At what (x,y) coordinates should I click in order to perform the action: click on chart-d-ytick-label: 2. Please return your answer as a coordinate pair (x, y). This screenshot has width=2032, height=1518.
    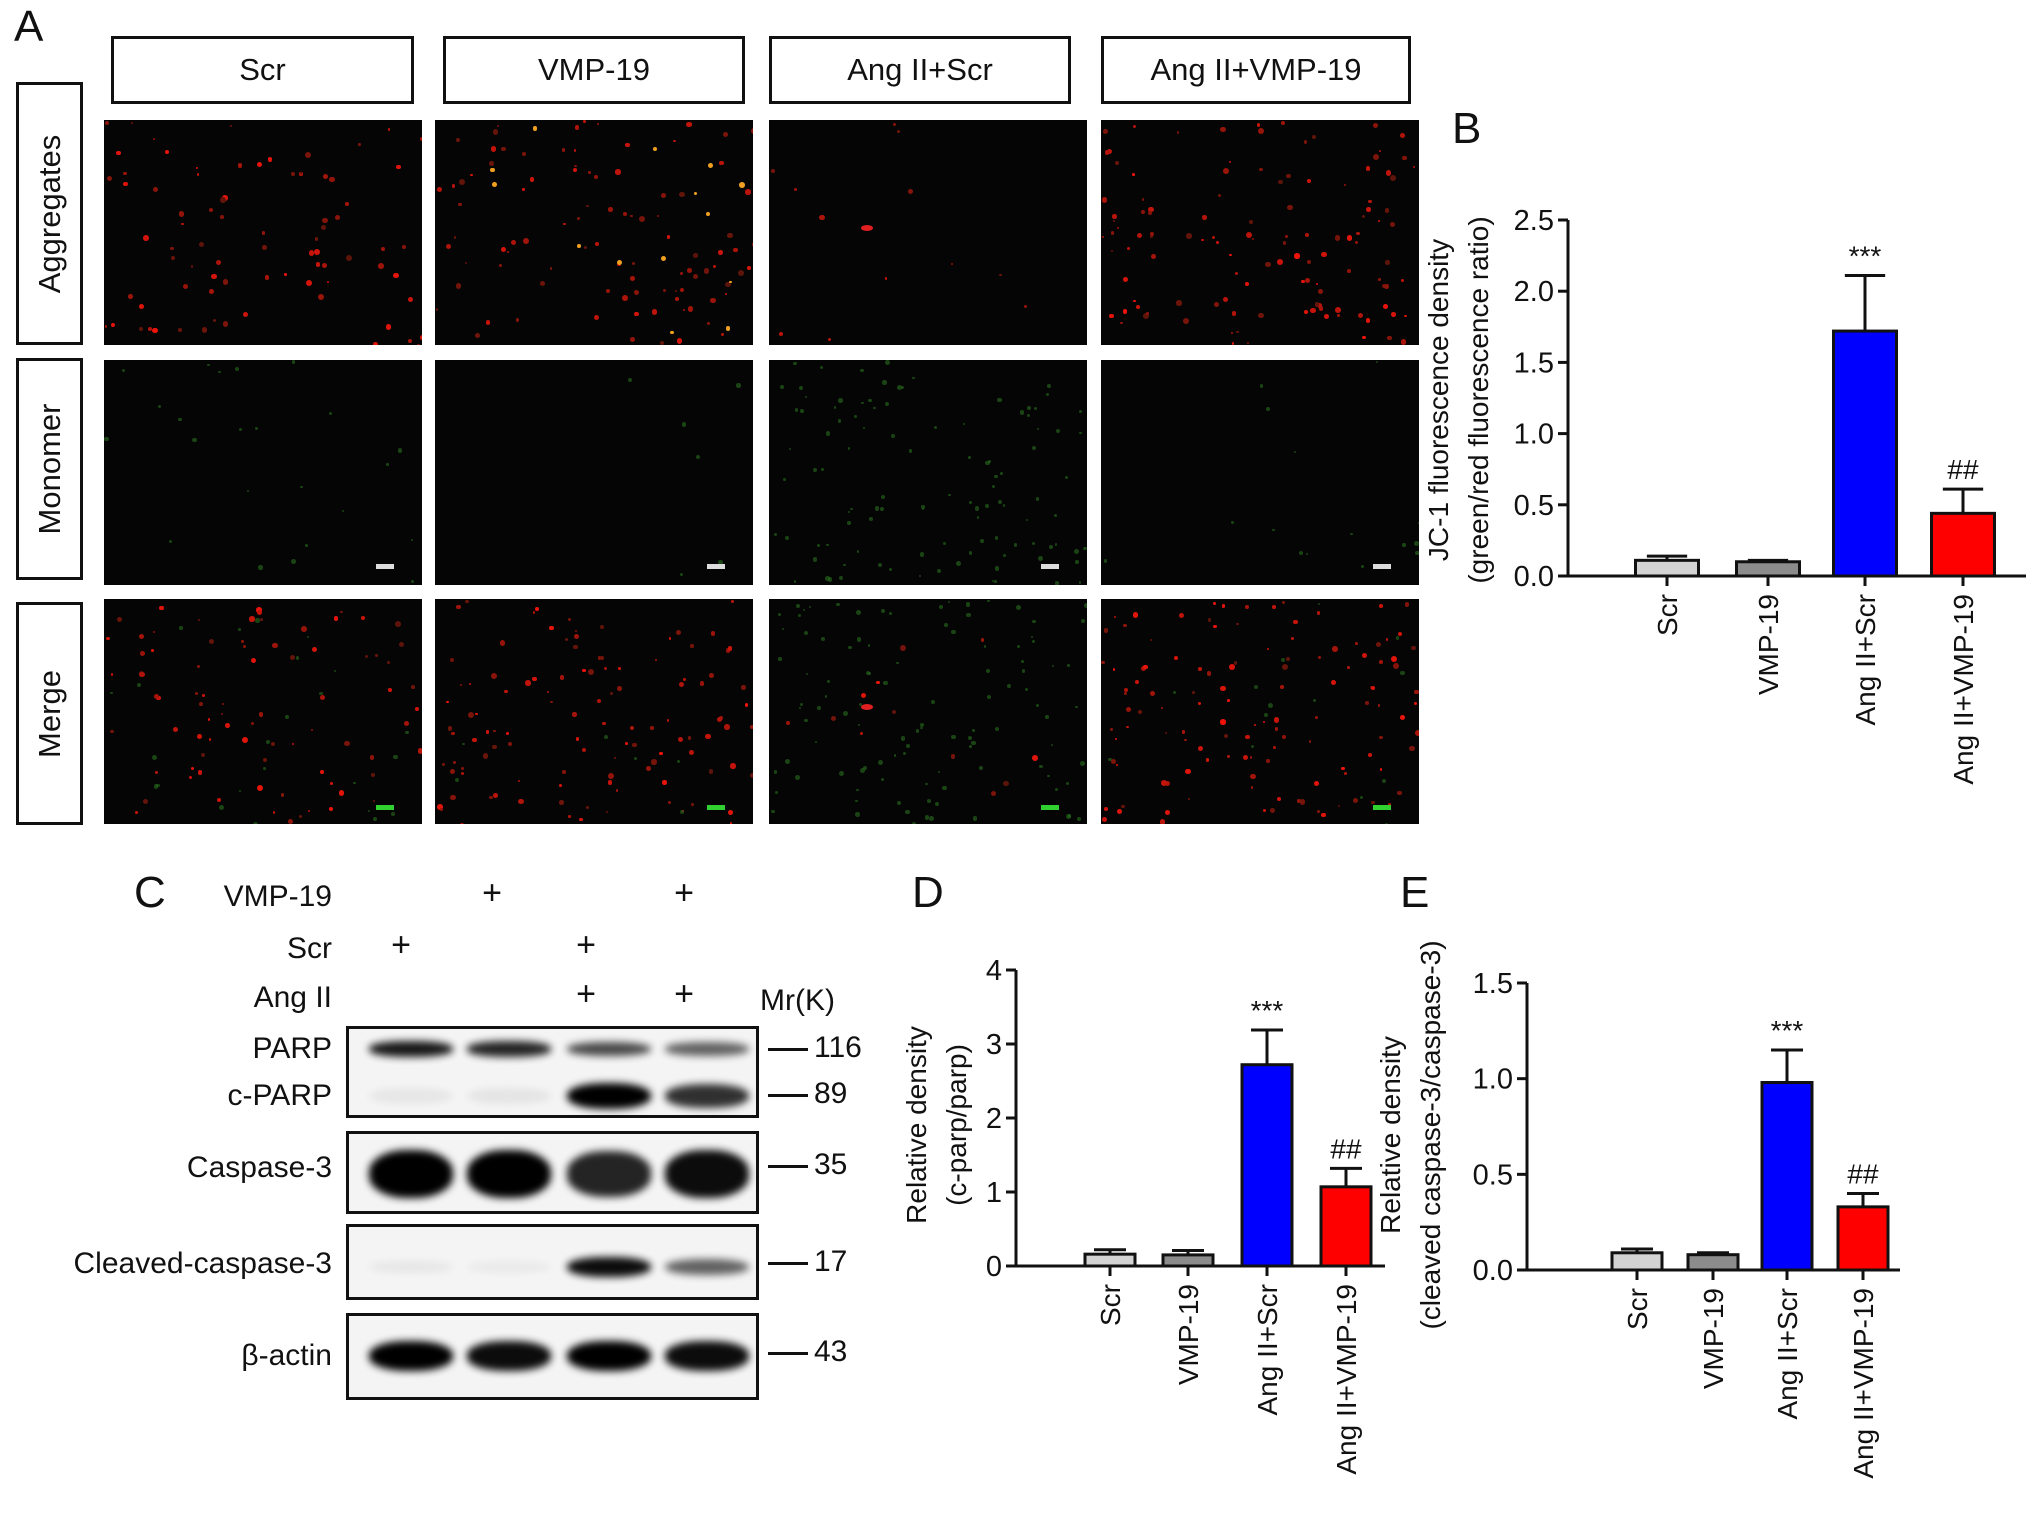
    Looking at the image, I should click on (994, 1119).